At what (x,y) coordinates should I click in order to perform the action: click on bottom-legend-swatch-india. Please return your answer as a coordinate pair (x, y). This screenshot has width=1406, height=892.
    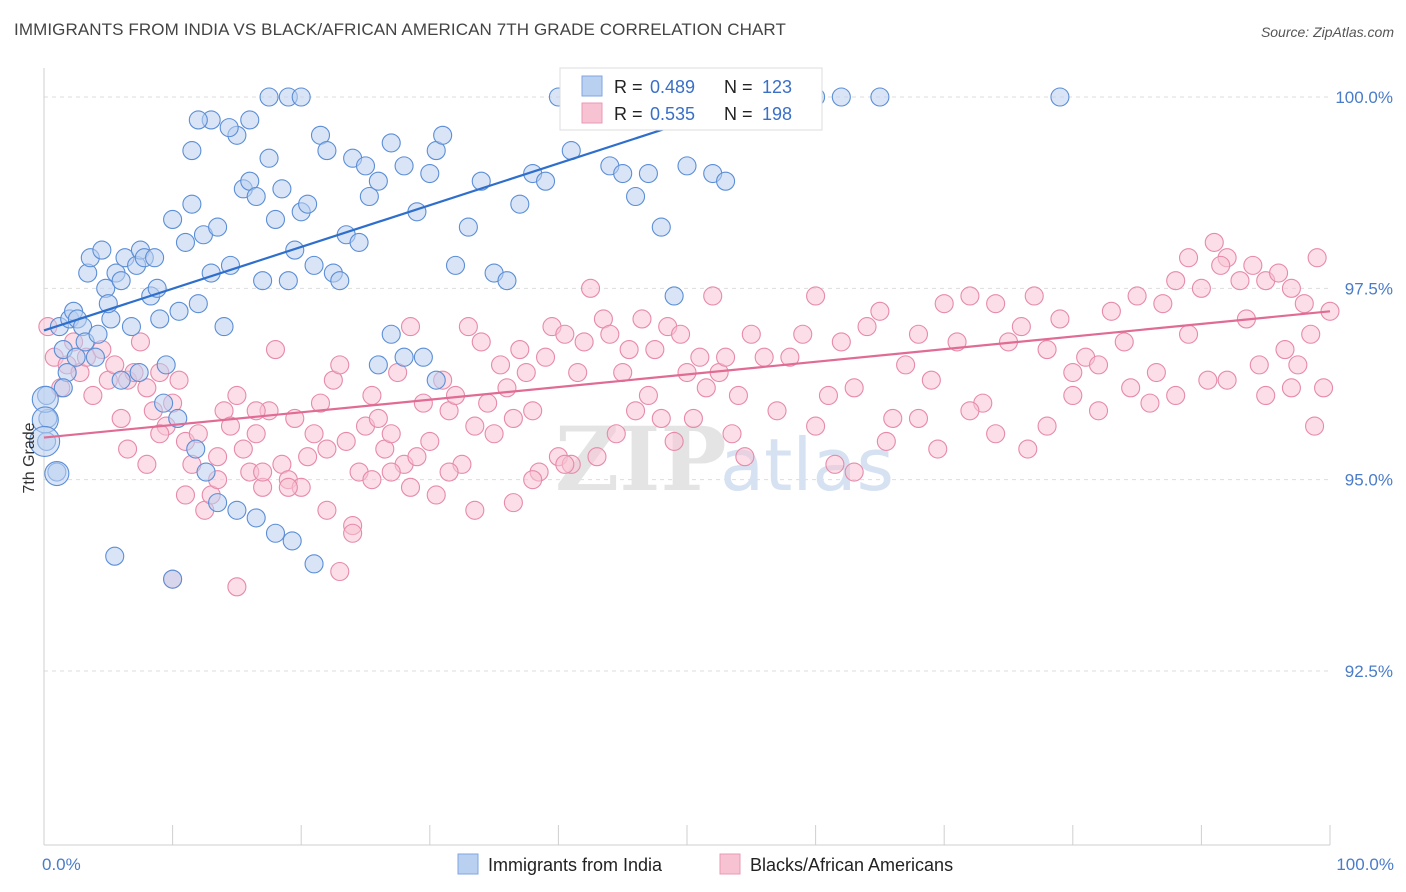
    Looking at the image, I should click on (468, 864).